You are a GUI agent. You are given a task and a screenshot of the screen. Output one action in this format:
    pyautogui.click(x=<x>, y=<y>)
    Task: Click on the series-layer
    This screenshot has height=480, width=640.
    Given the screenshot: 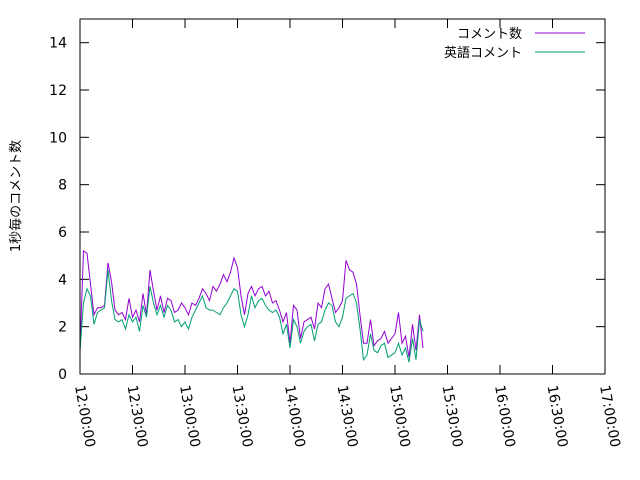 What is the action you would take?
    pyautogui.click(x=251, y=306)
    